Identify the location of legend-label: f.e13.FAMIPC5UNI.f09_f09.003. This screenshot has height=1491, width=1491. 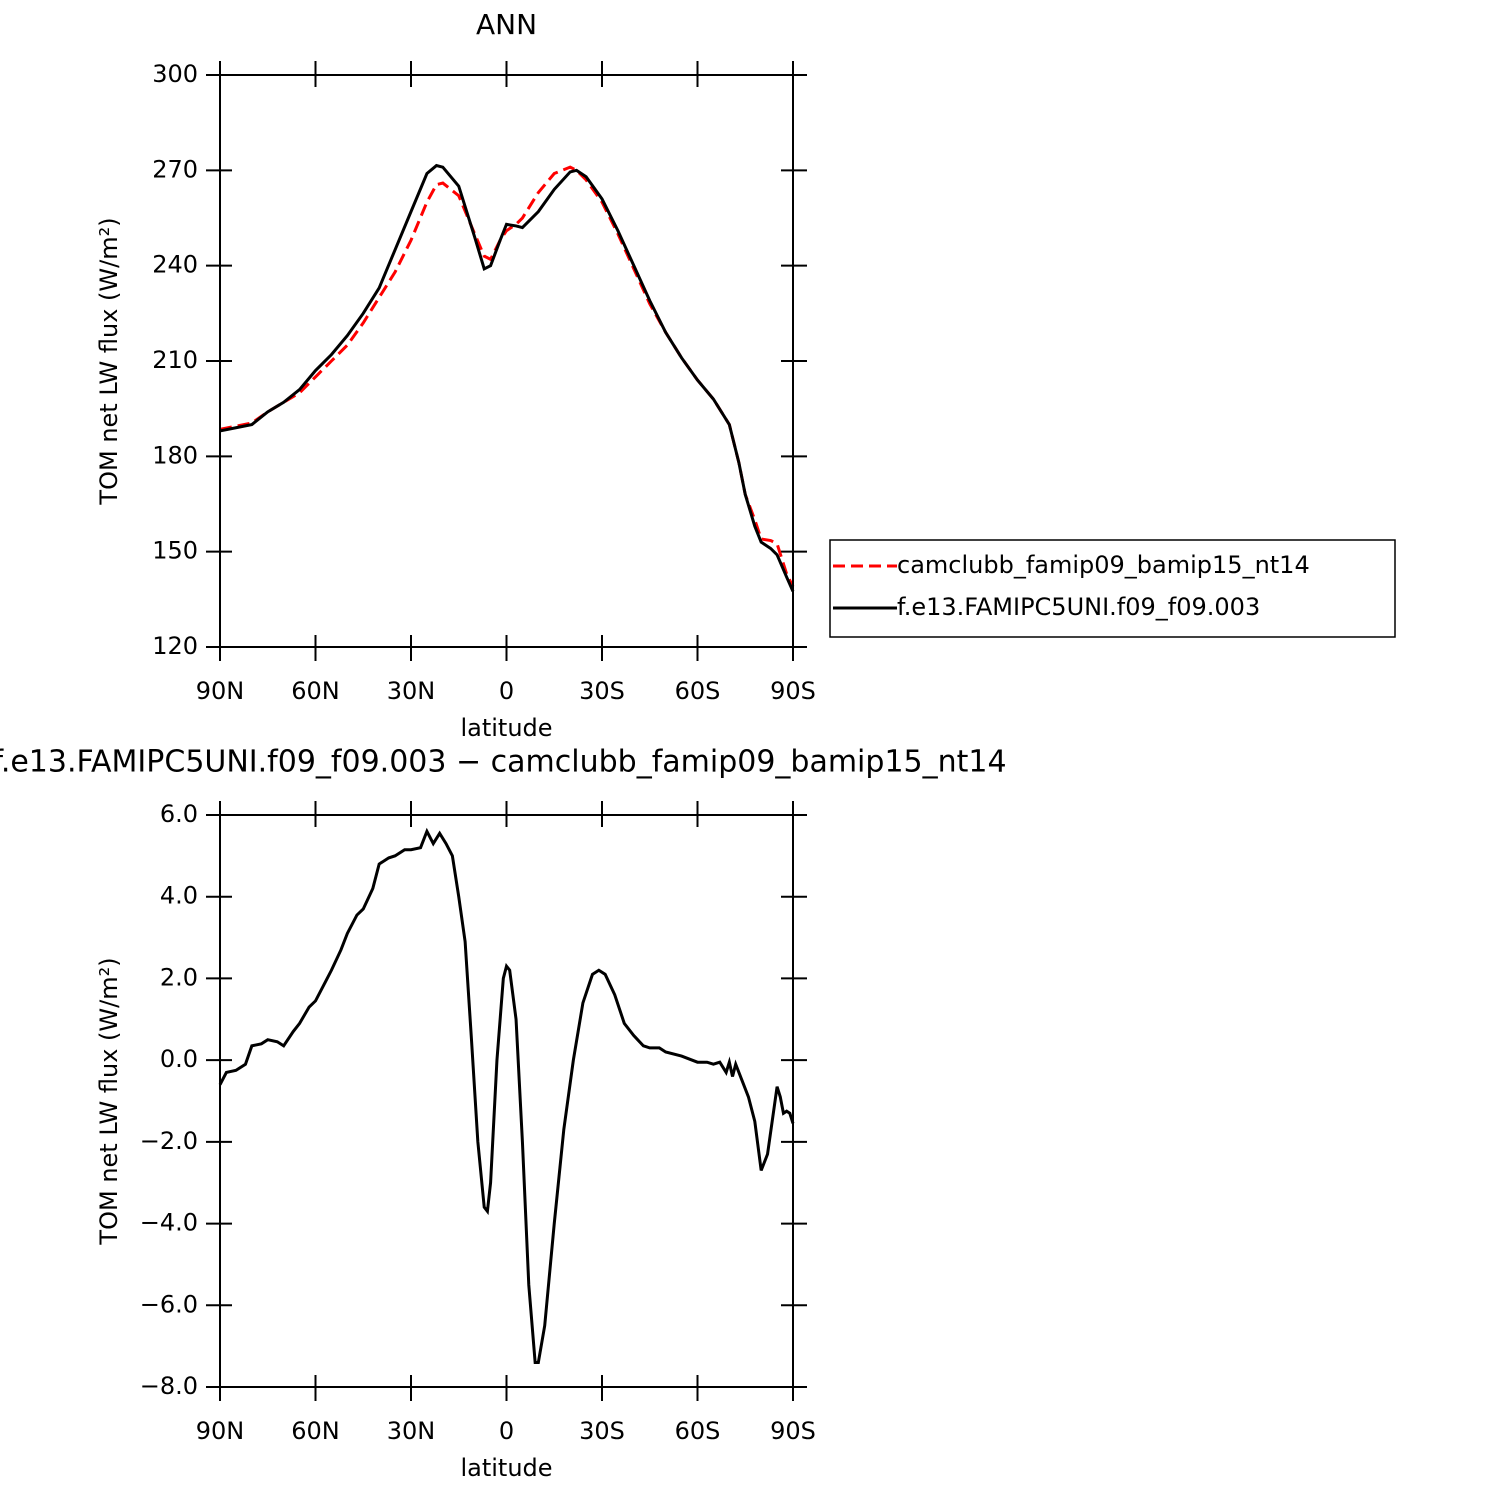
(1078, 607).